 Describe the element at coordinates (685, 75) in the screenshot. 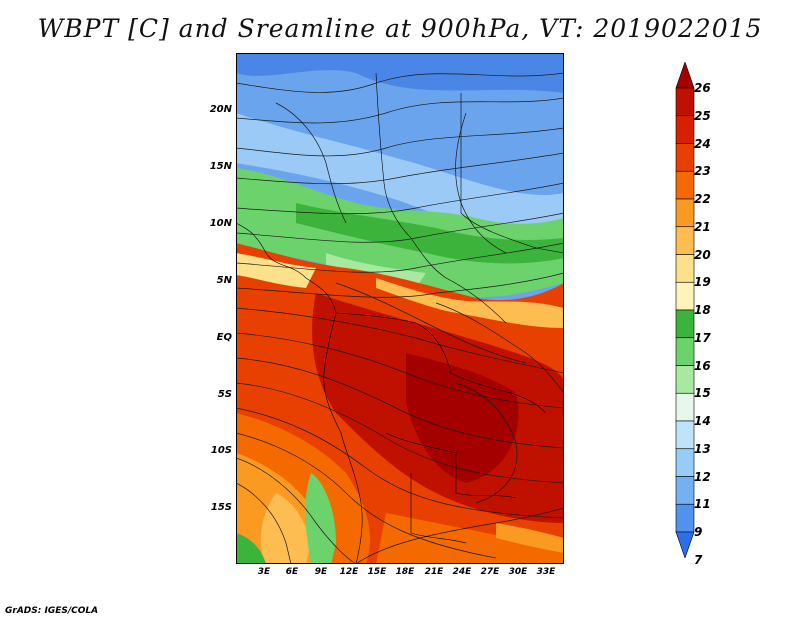

I see `colorbar-swatch-top` at that location.